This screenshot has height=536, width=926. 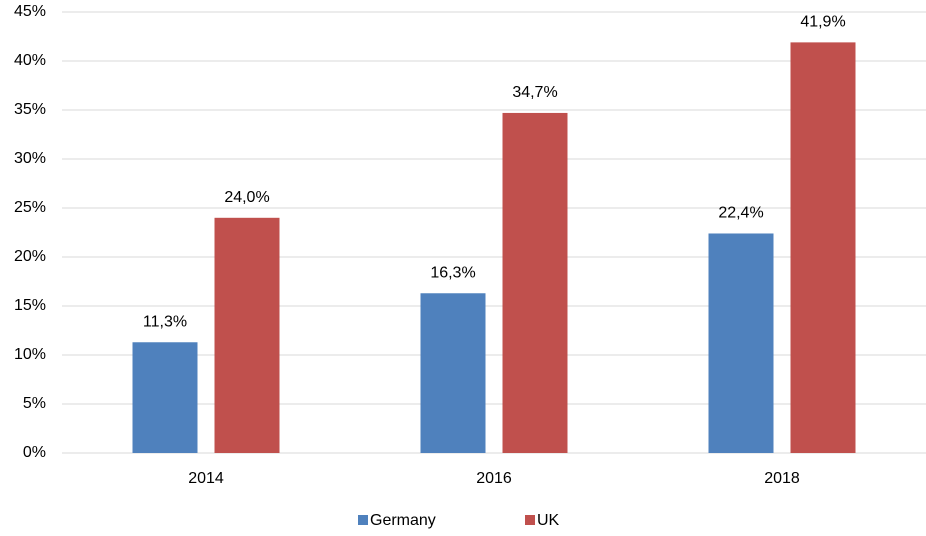 What do you see at coordinates (30, 256) in the screenshot?
I see `y-tick-label: 20%` at bounding box center [30, 256].